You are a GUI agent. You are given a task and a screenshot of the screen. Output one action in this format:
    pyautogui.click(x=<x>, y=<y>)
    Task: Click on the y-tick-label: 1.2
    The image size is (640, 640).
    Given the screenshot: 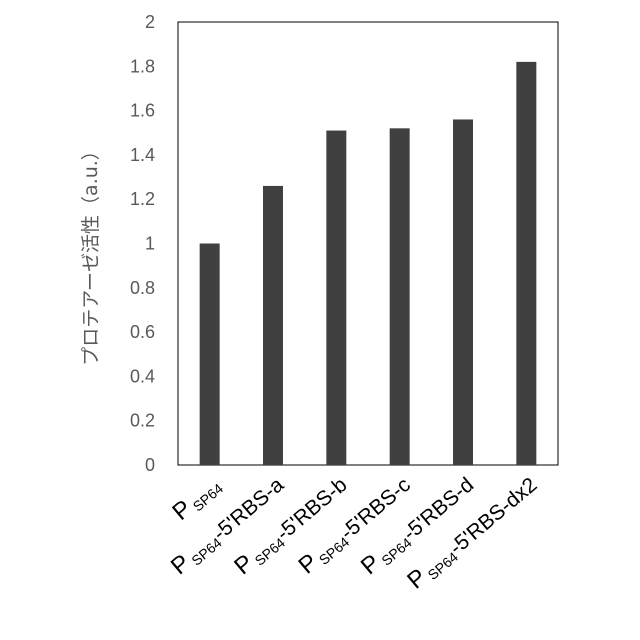 What is the action you would take?
    pyautogui.click(x=142, y=199)
    